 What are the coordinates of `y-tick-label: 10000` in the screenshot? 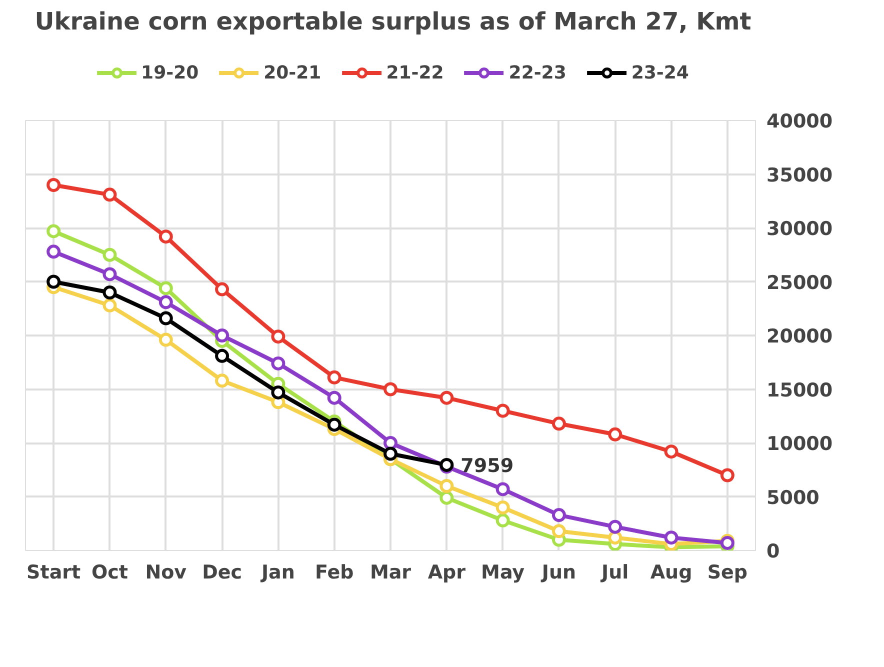 It's located at (799, 444).